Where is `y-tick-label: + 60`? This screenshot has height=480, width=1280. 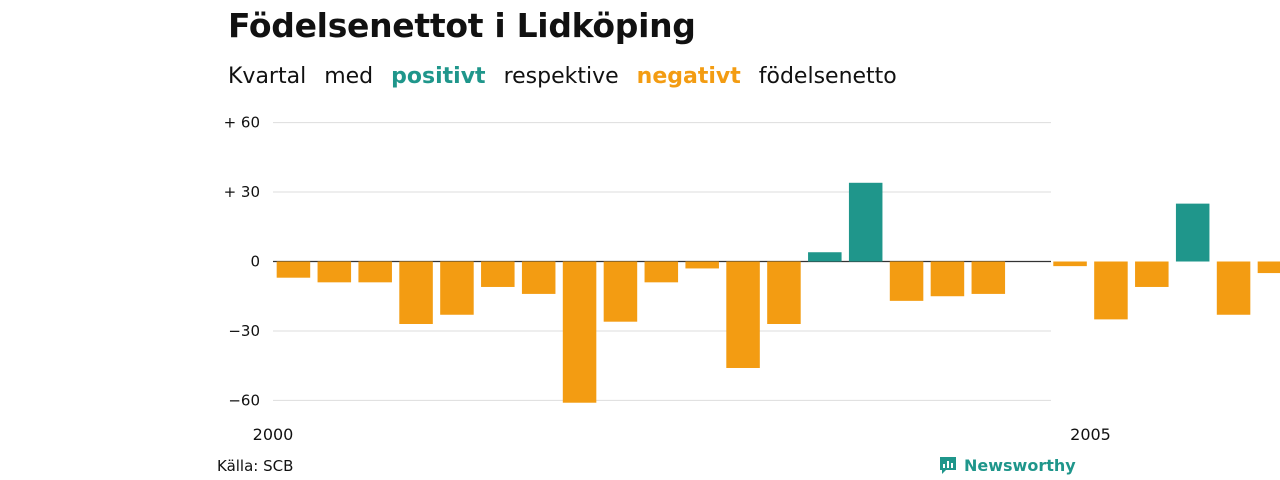
y-tick-label: + 60 is located at coordinates (242, 123).